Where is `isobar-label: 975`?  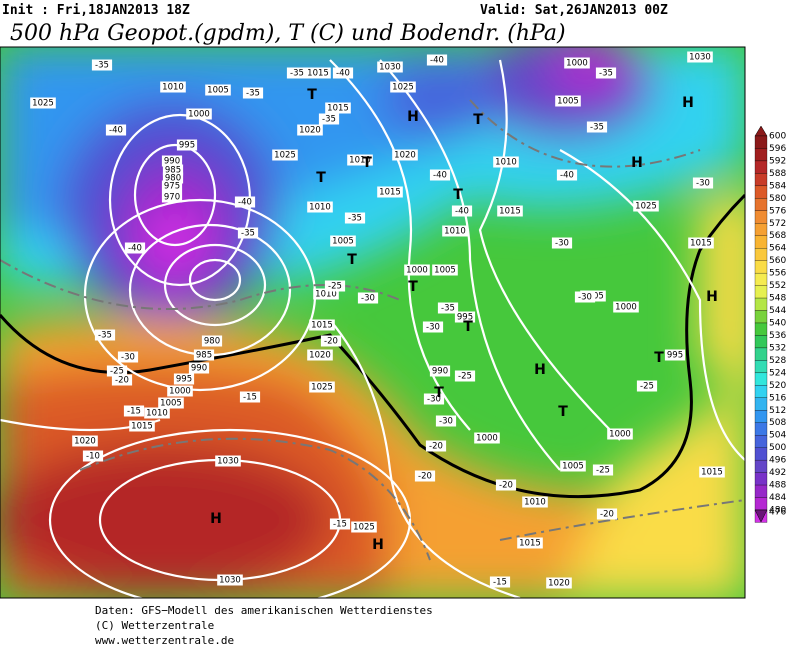
isobar-label: 975 is located at coordinates (172, 187).